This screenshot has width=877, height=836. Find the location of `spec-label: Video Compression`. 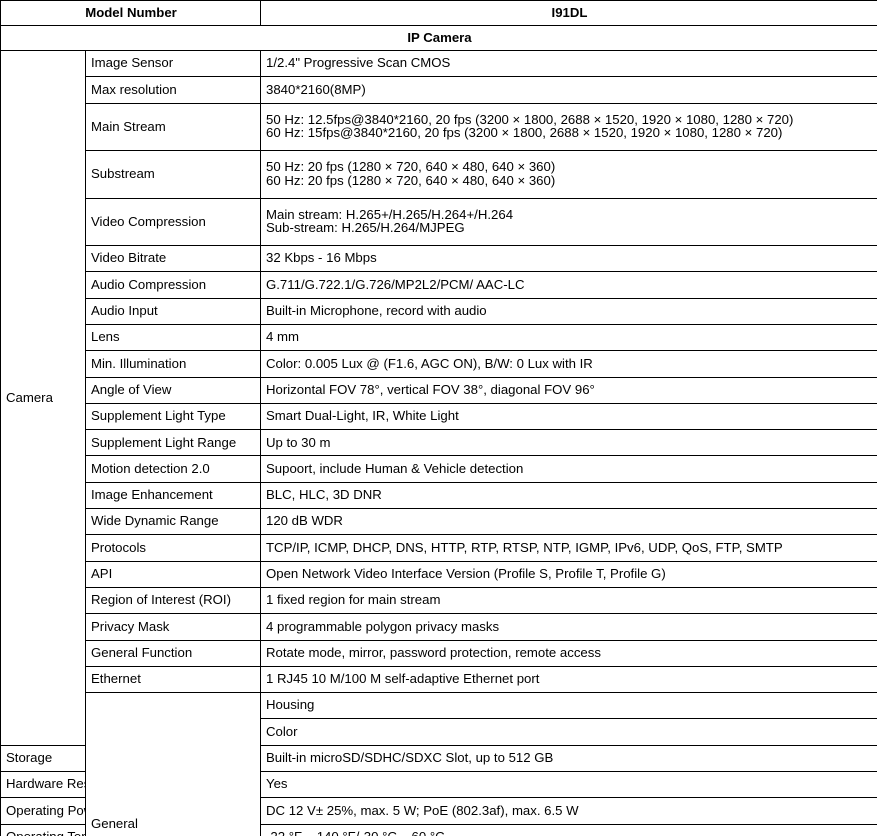

spec-label: Video Compression is located at coordinates (173, 222).